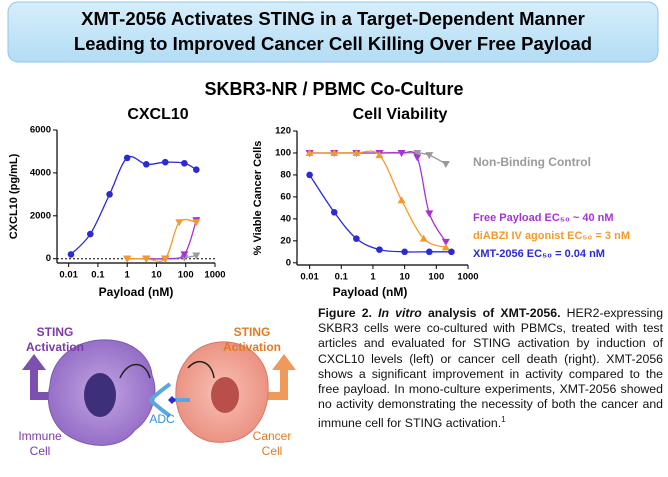 The height and width of the screenshot is (477, 668). What do you see at coordinates (539, 254) in the screenshot?
I see `legend-label: XMT-2056 EC₅₀ = 0.04 nM` at bounding box center [539, 254].